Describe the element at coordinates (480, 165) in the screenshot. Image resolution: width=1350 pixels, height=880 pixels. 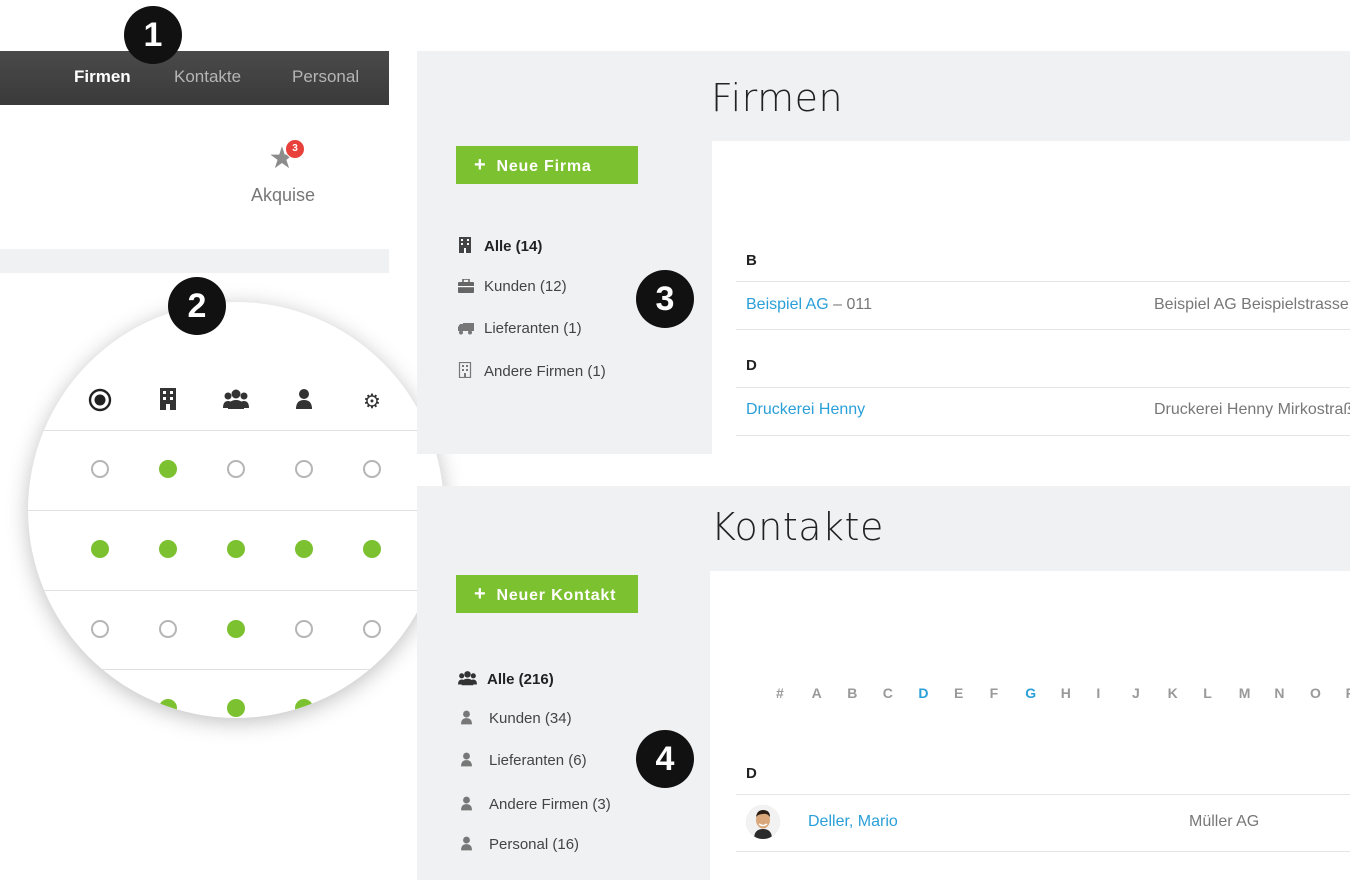
I see `plus-icon: +` at that location.